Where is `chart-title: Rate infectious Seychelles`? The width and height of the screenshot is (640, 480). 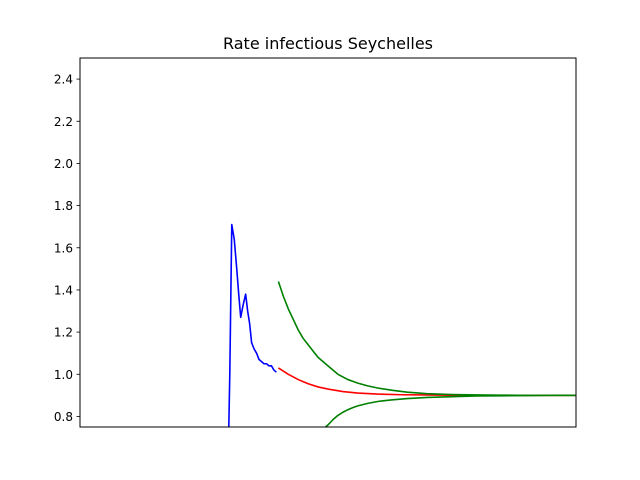
chart-title: Rate infectious Seychelles is located at coordinates (328, 43).